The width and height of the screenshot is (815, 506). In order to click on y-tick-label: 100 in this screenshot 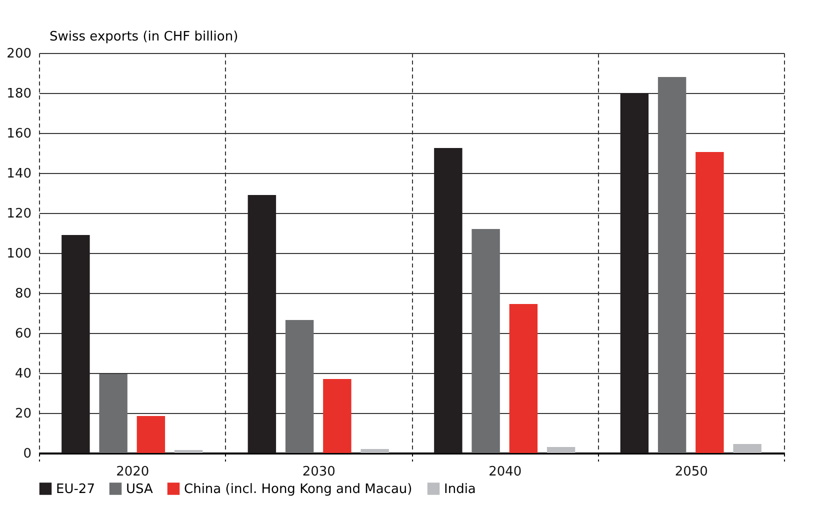, I will do `click(19, 254)`.